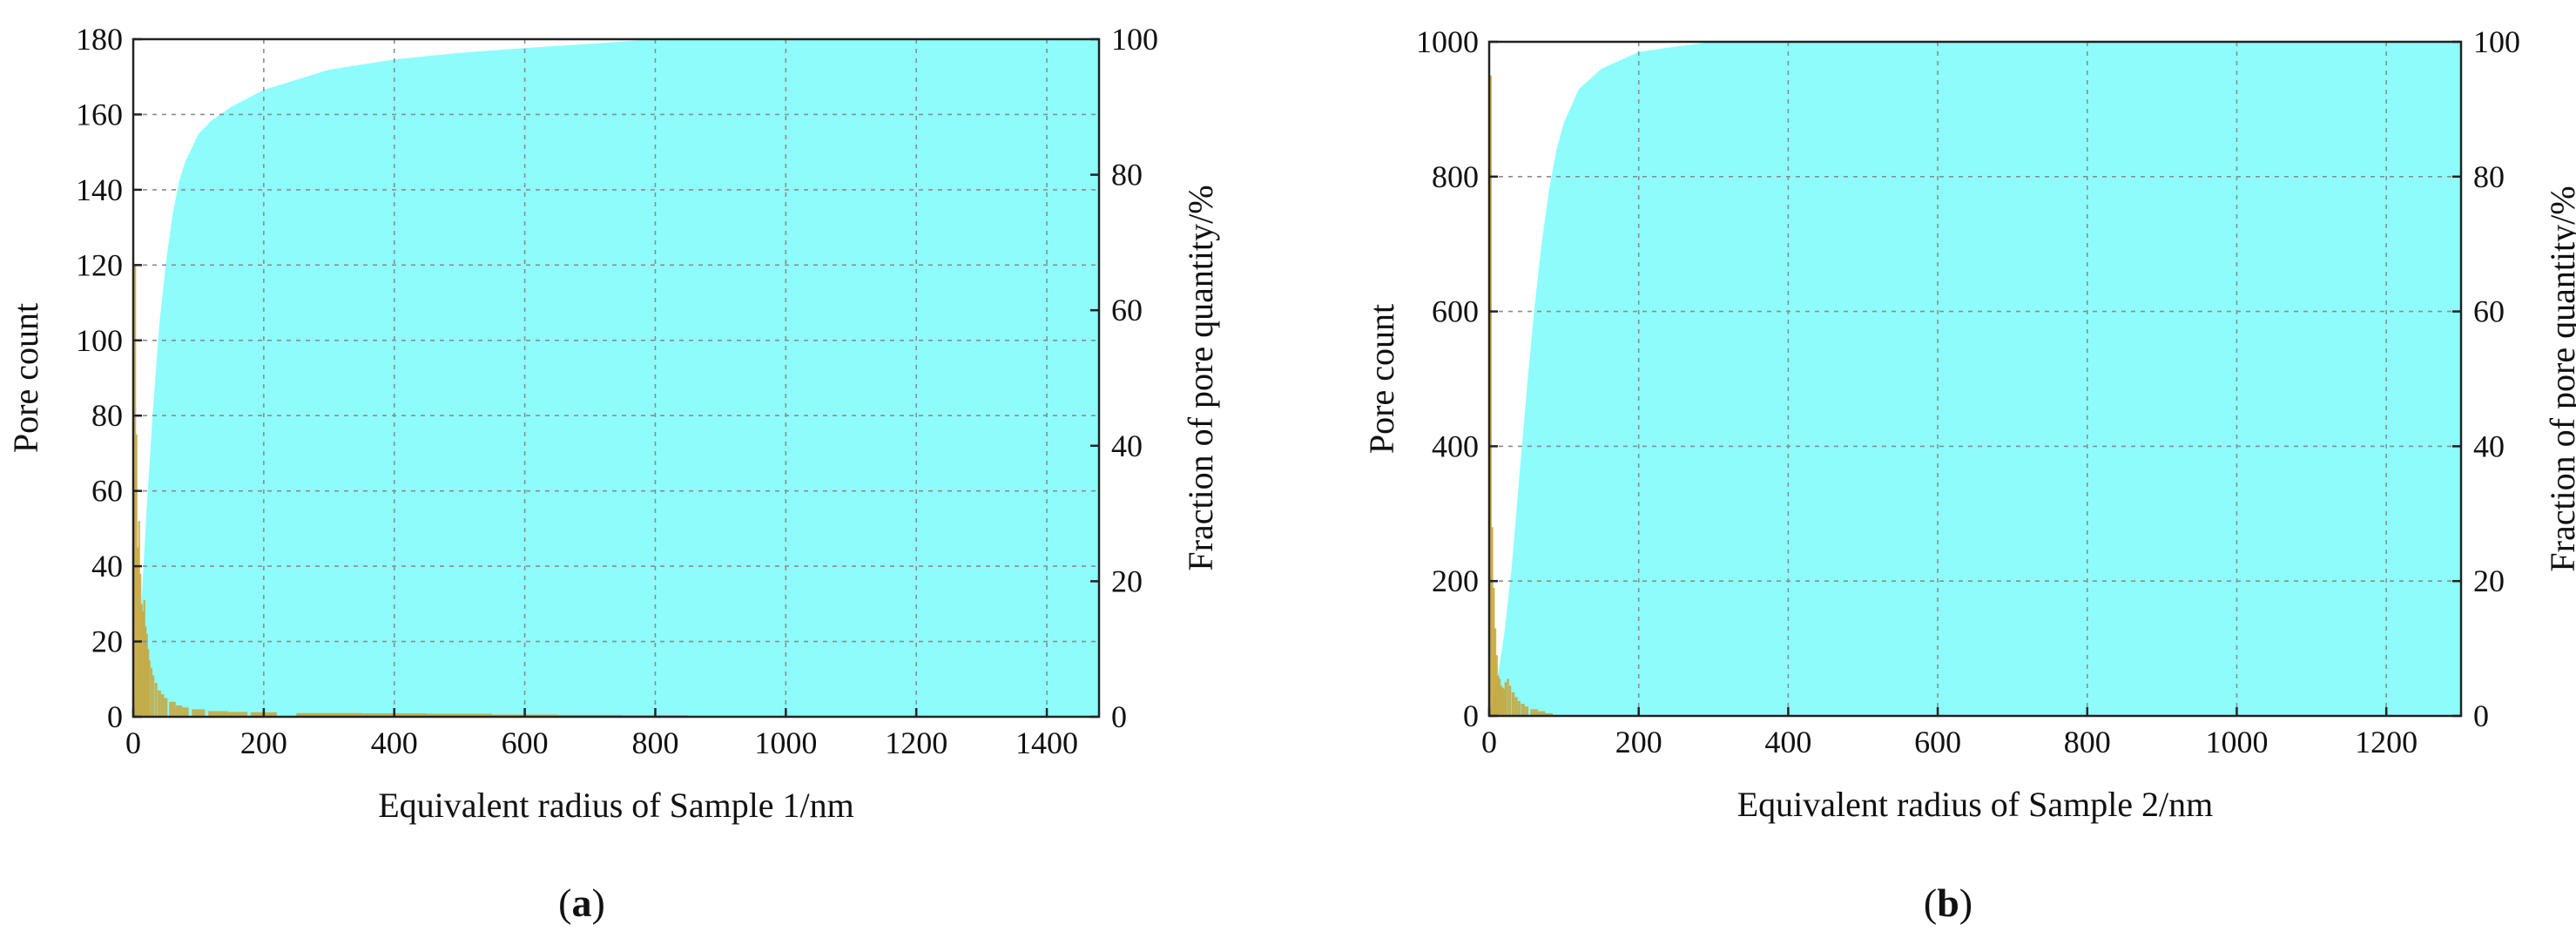  What do you see at coordinates (1448, 41) in the screenshot?
I see `y-left-tick-label: 1000` at bounding box center [1448, 41].